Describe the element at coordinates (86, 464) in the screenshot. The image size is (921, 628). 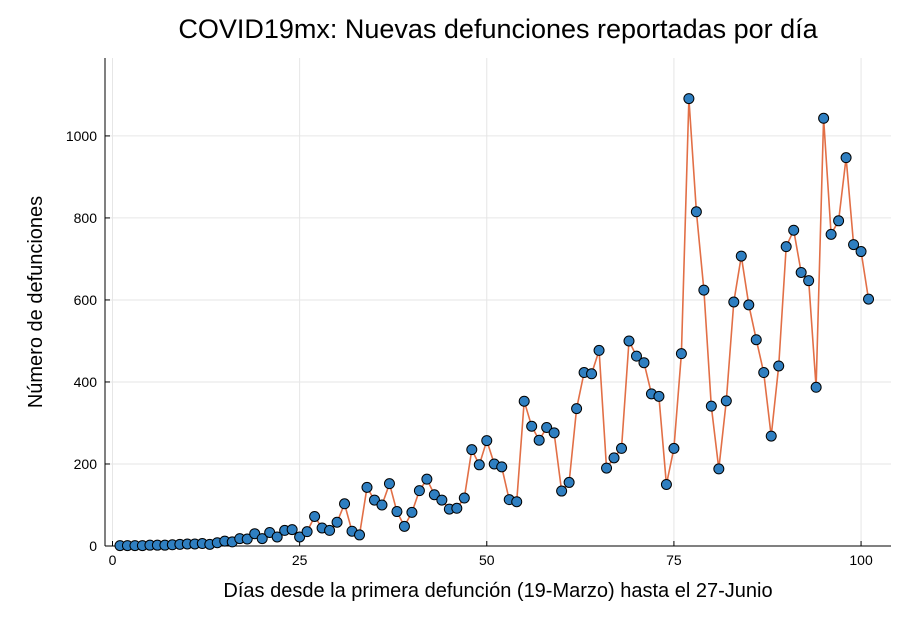
I see `y-tick-label: 200` at that location.